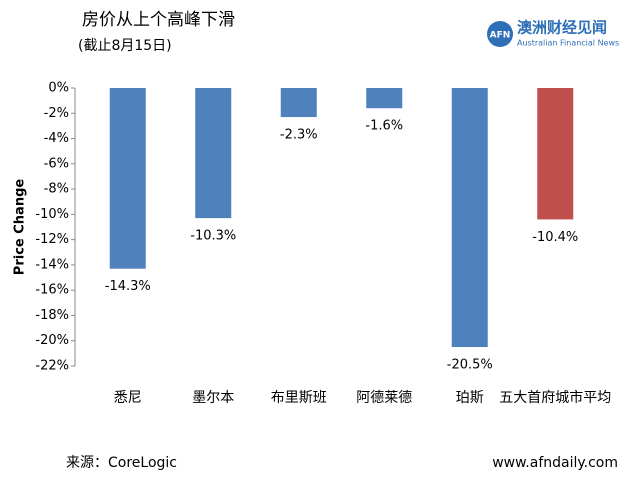 This screenshot has width=636, height=490. What do you see at coordinates (56, 163) in the screenshot?
I see `y-tick-label: -6%` at bounding box center [56, 163].